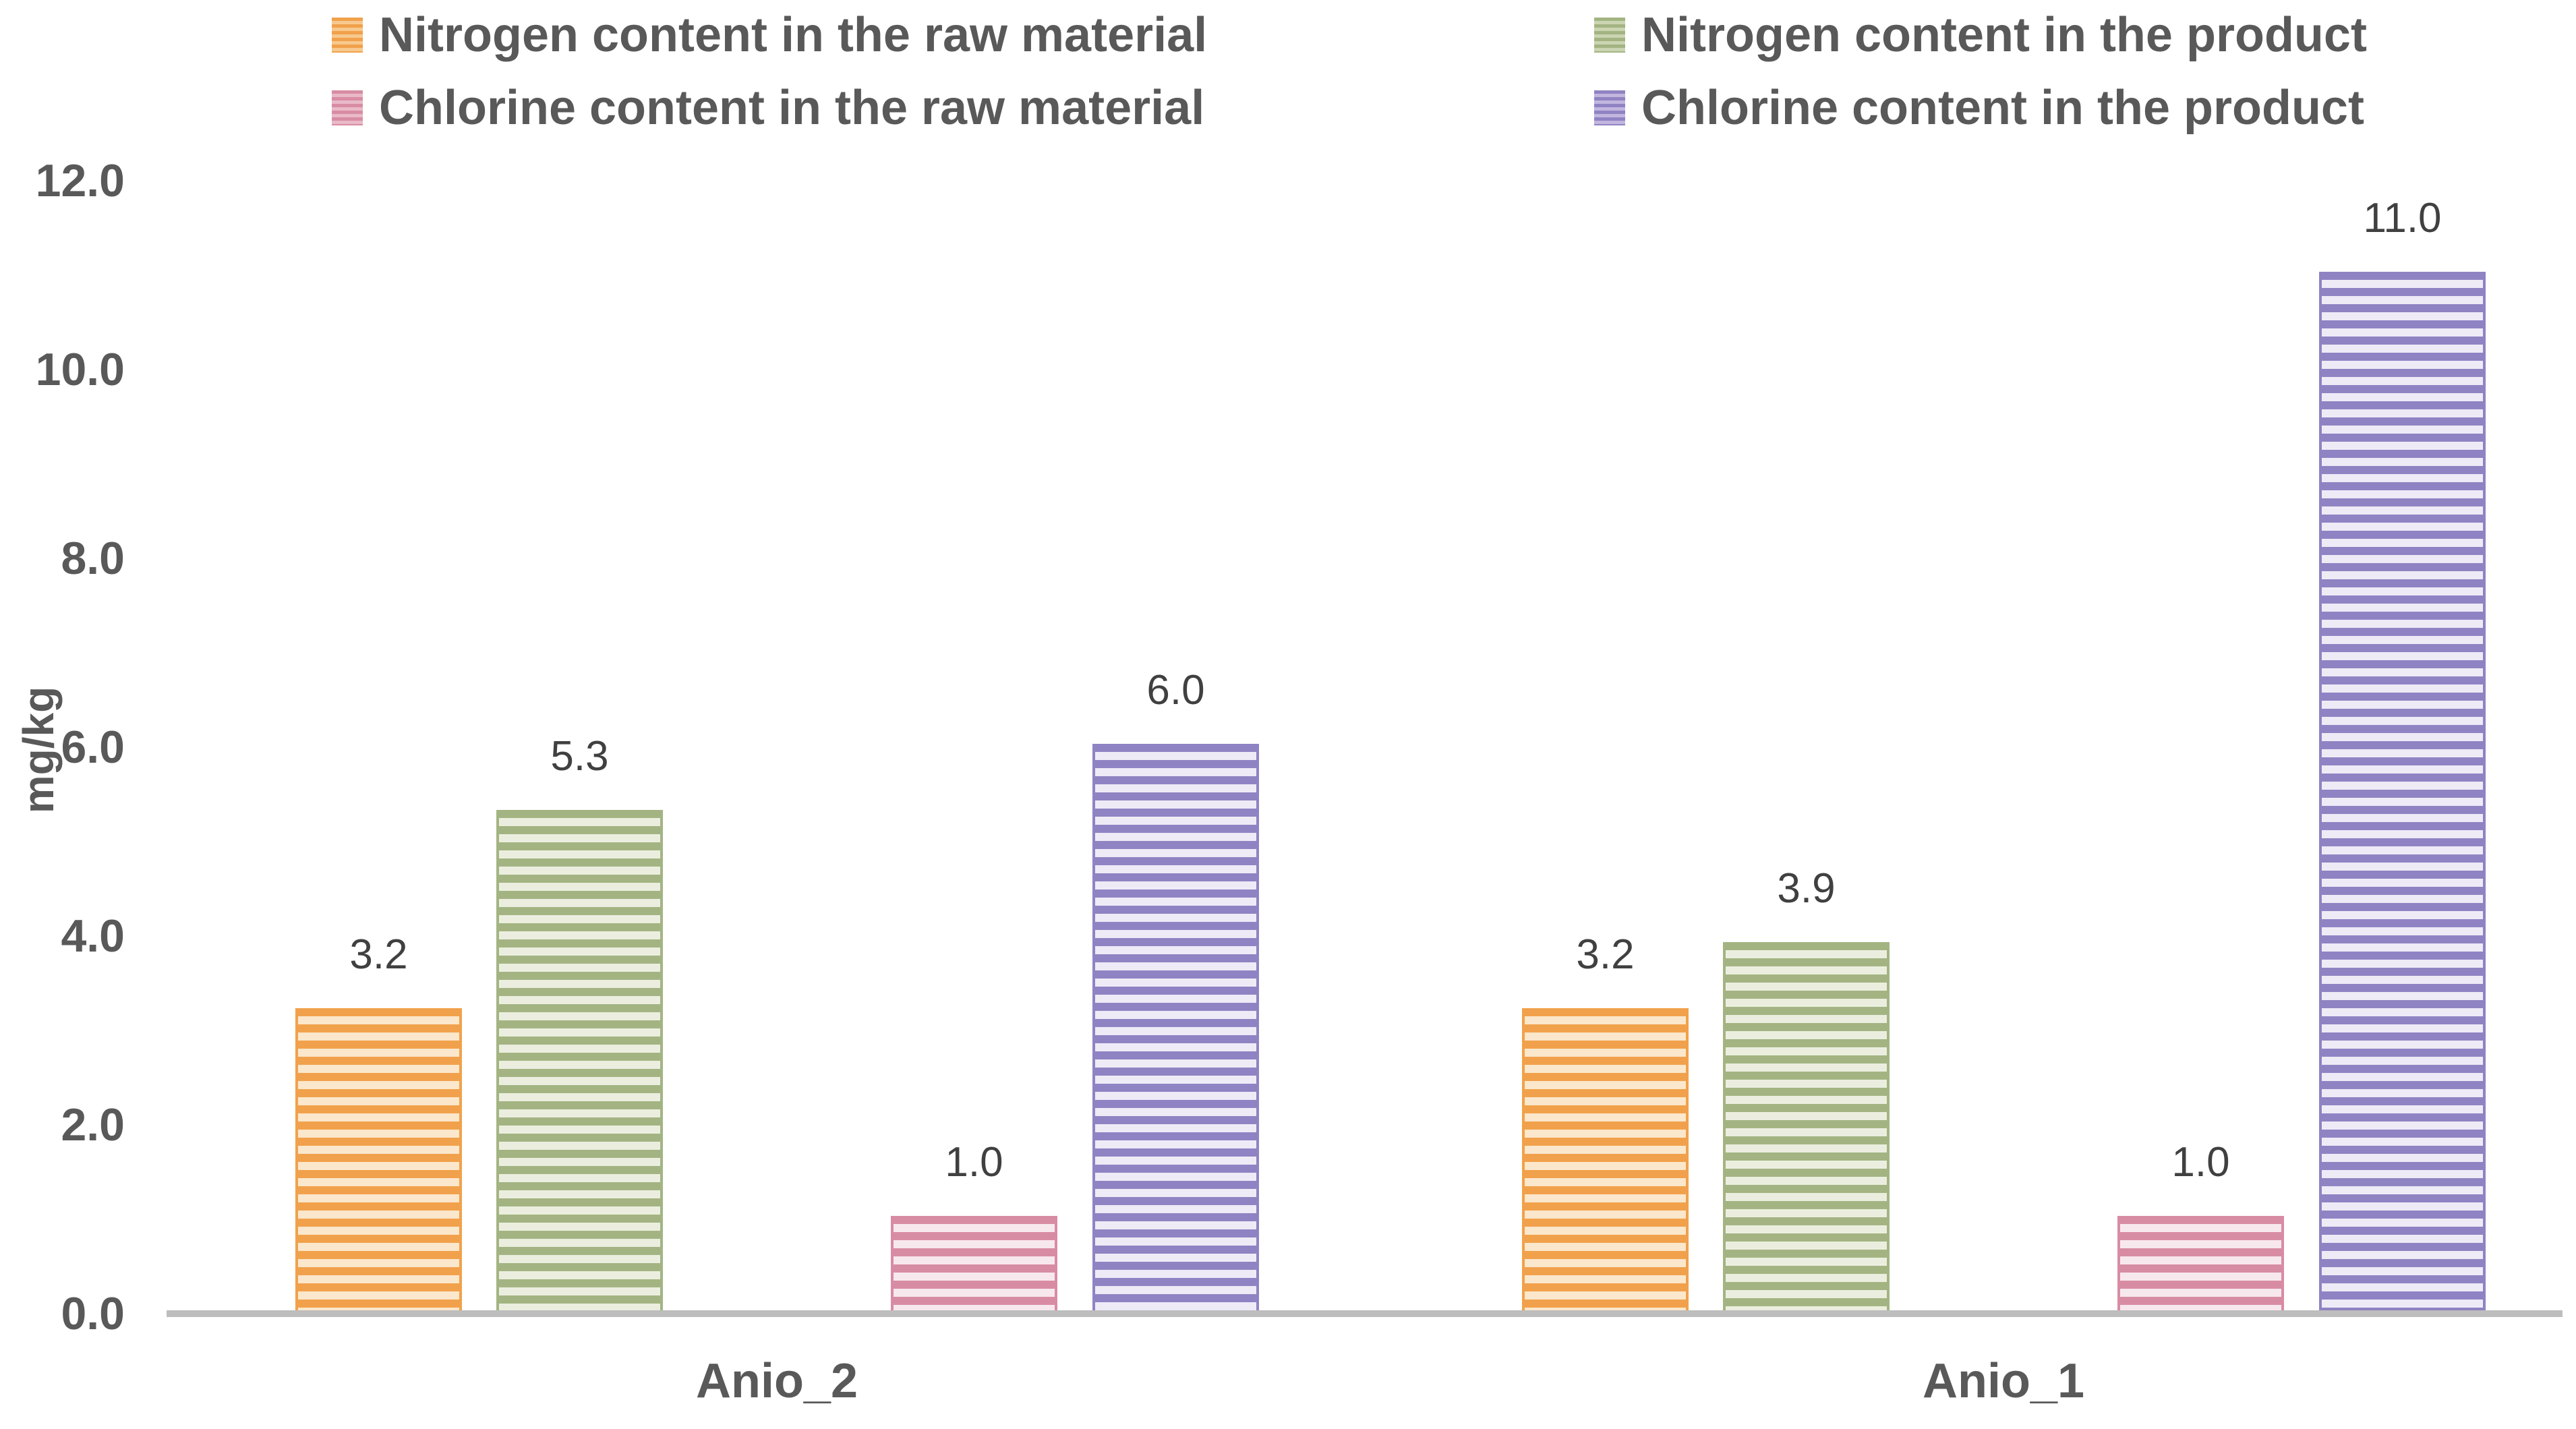 This screenshot has width=2576, height=1429. Describe the element at coordinates (93, 1313) in the screenshot. I see `y-tick-label: 0.0` at that location.